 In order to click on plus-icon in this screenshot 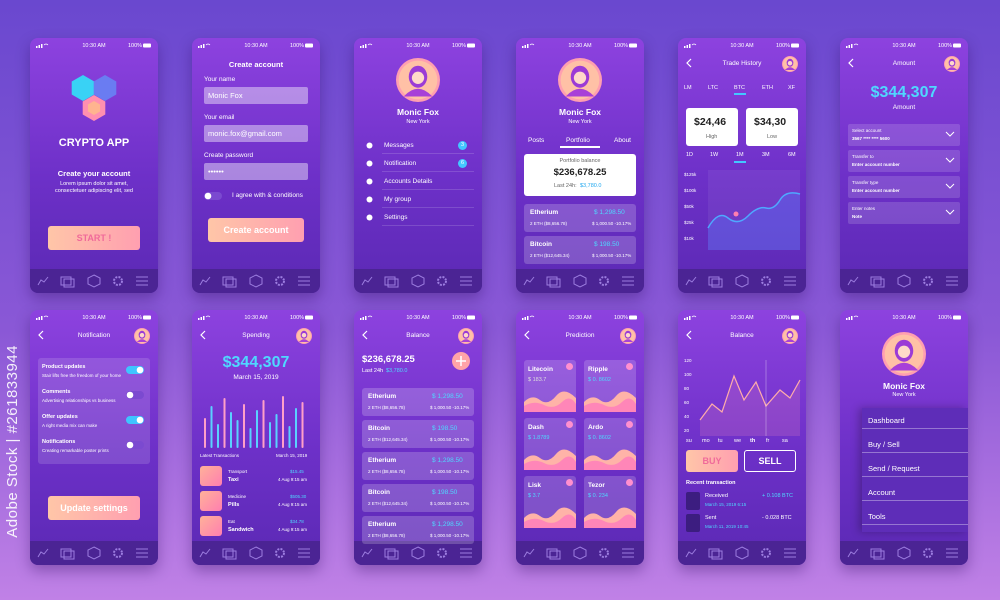, I will do `click(629, 366)`.